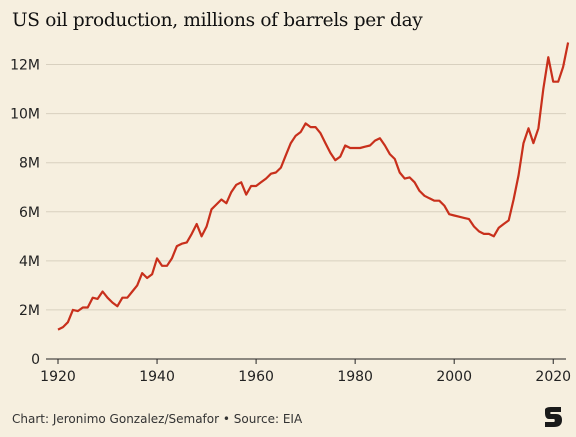 This screenshot has width=576, height=437. I want to click on y-tick-label: 2M, so click(29, 311).